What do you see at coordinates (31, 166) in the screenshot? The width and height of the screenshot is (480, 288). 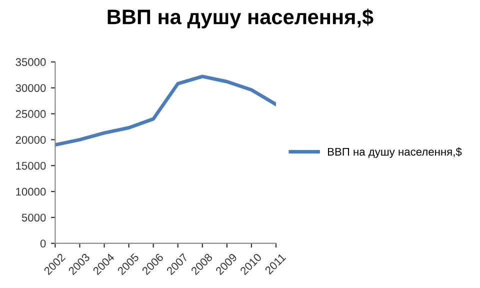 I see `y-tick-label: 15000` at bounding box center [31, 166].